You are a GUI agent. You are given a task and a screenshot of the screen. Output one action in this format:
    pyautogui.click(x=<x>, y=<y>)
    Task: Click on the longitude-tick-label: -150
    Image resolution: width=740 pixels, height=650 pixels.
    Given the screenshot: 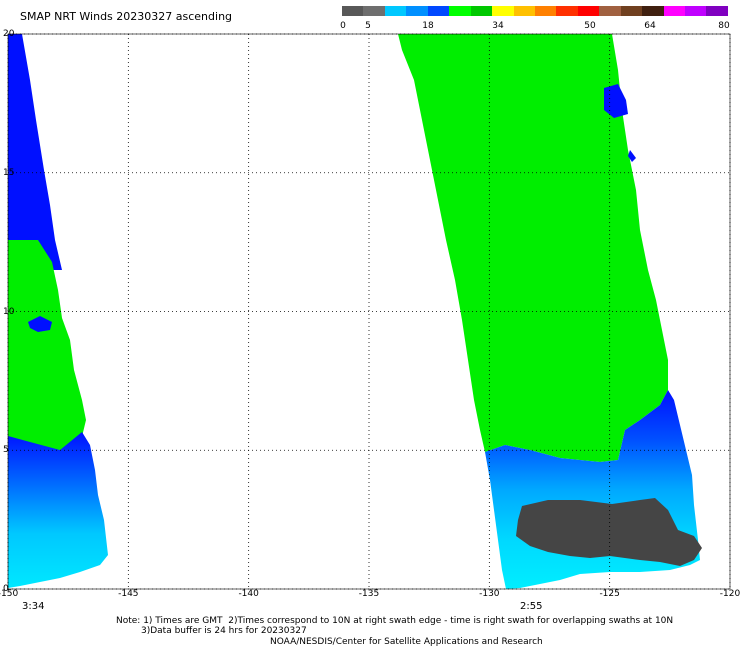 What is the action you would take?
    pyautogui.click(x=9, y=594)
    